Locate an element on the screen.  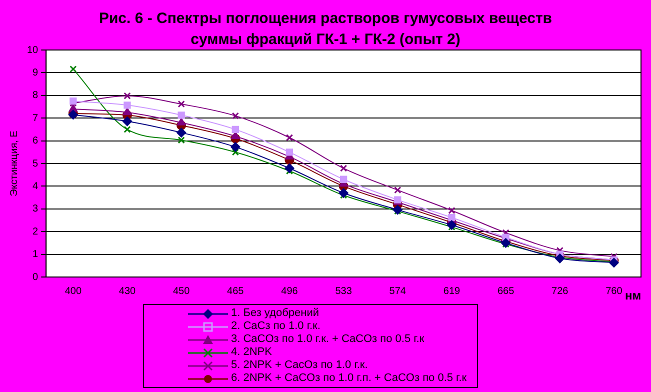
y-tick-label: 4 is located at coordinates (35, 186).